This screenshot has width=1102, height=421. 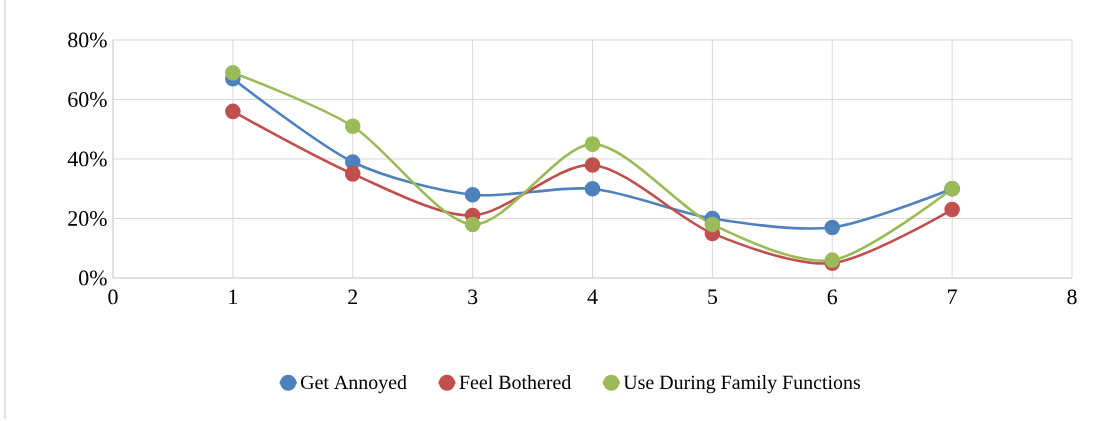 I want to click on x-tick-label: 3, so click(x=473, y=297).